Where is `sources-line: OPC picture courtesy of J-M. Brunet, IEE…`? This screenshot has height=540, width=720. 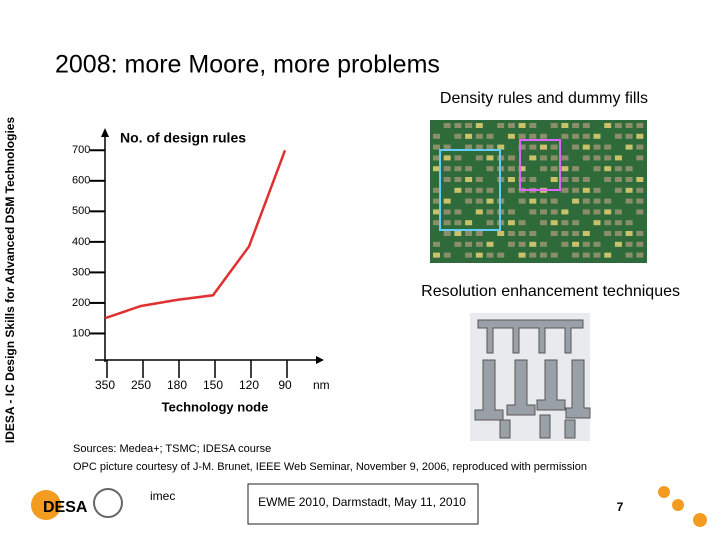
sources-line: OPC picture courtesy of J-M. Brunet, IEE… is located at coordinates (330, 467).